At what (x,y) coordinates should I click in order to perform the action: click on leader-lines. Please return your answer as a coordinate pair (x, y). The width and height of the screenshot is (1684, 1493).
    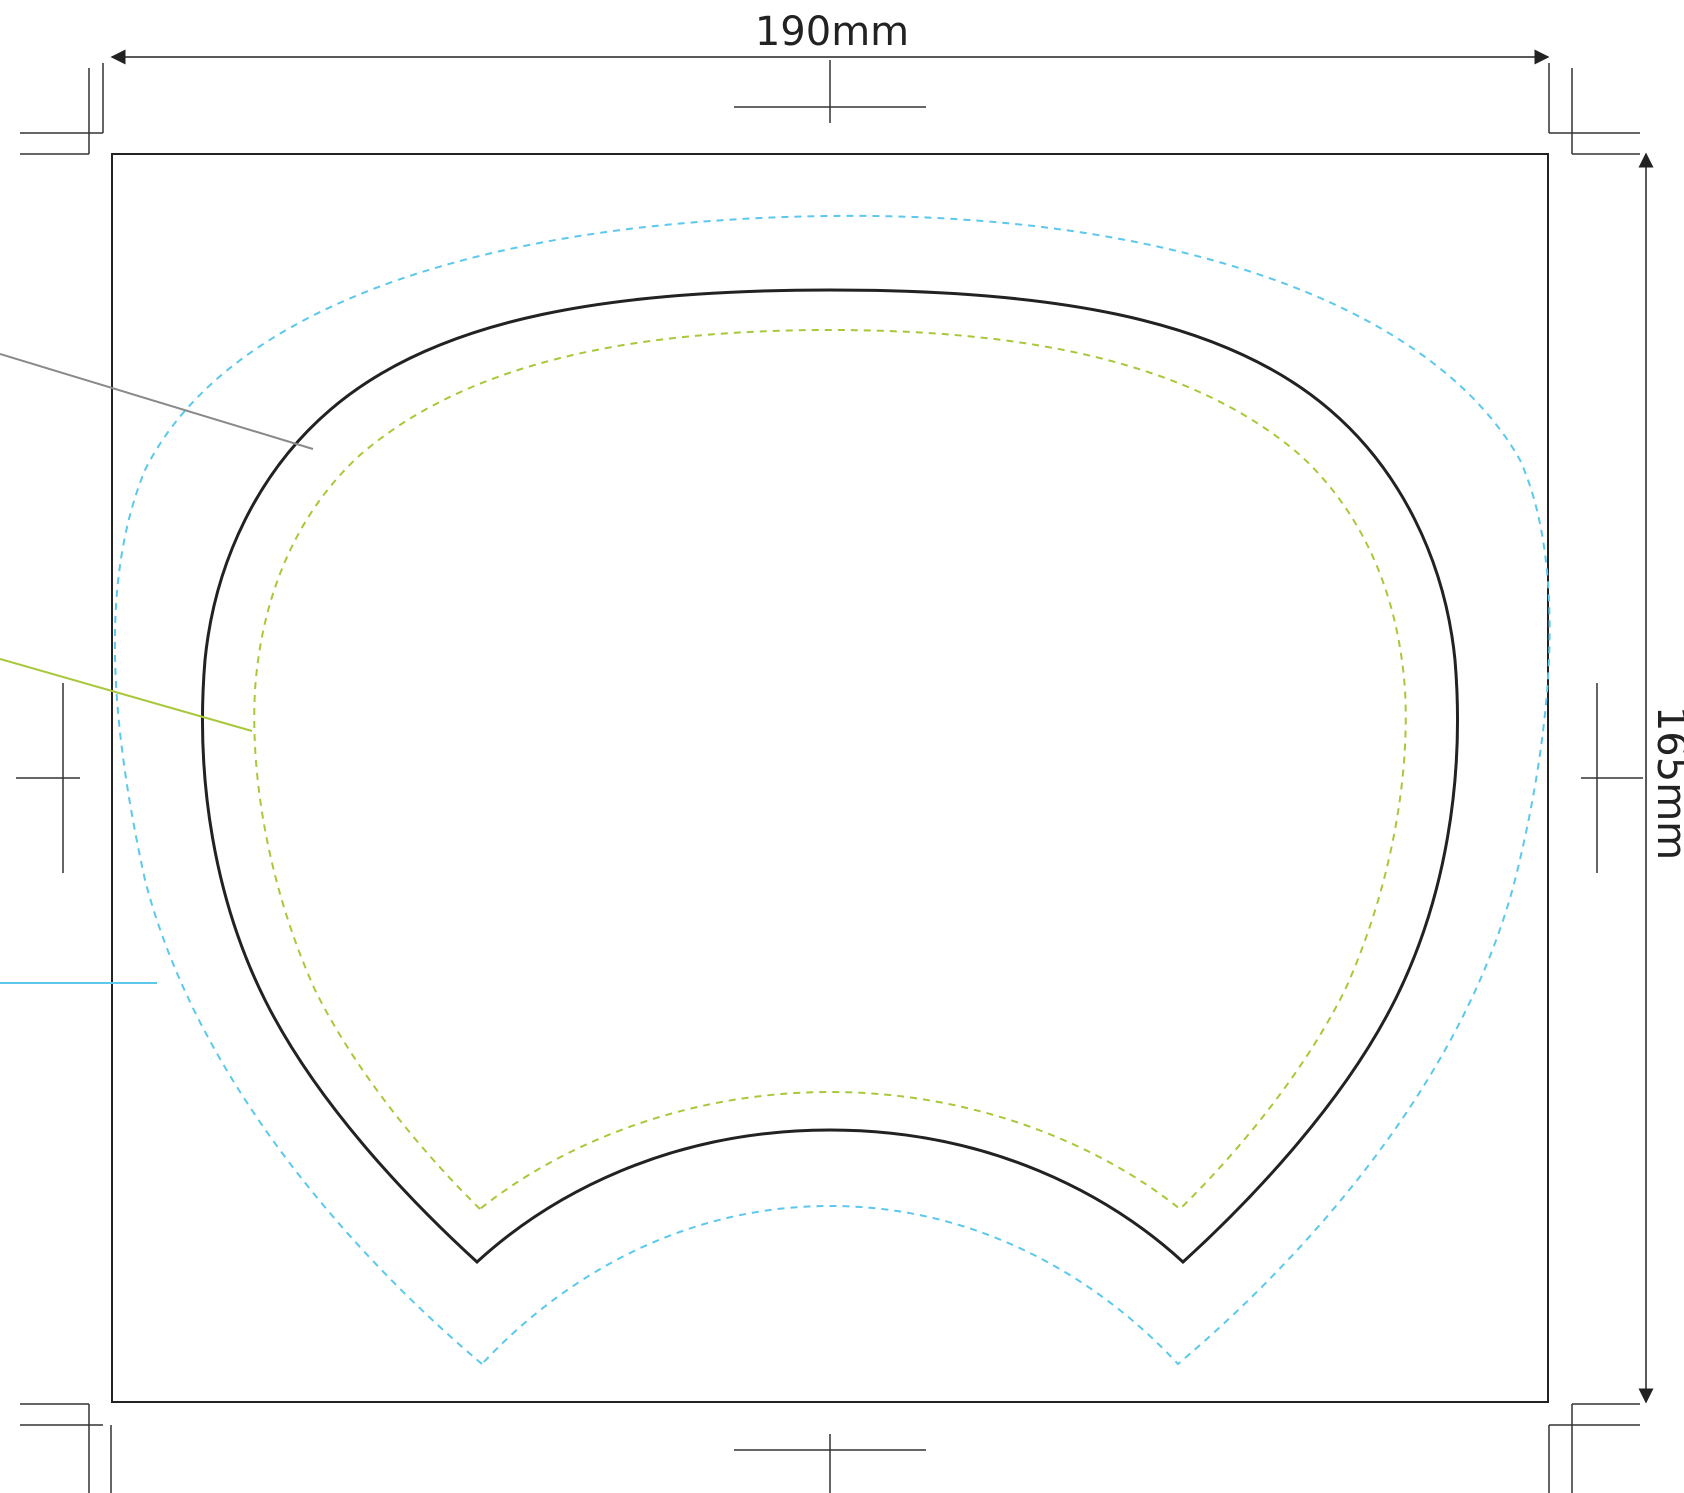
    Looking at the image, I should click on (157, 668).